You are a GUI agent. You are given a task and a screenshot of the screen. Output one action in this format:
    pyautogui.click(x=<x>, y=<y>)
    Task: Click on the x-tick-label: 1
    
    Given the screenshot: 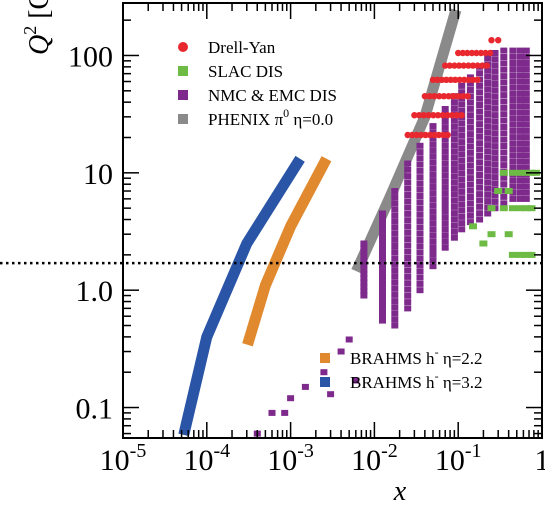 What is the action you would take?
    pyautogui.click(x=540, y=460)
    